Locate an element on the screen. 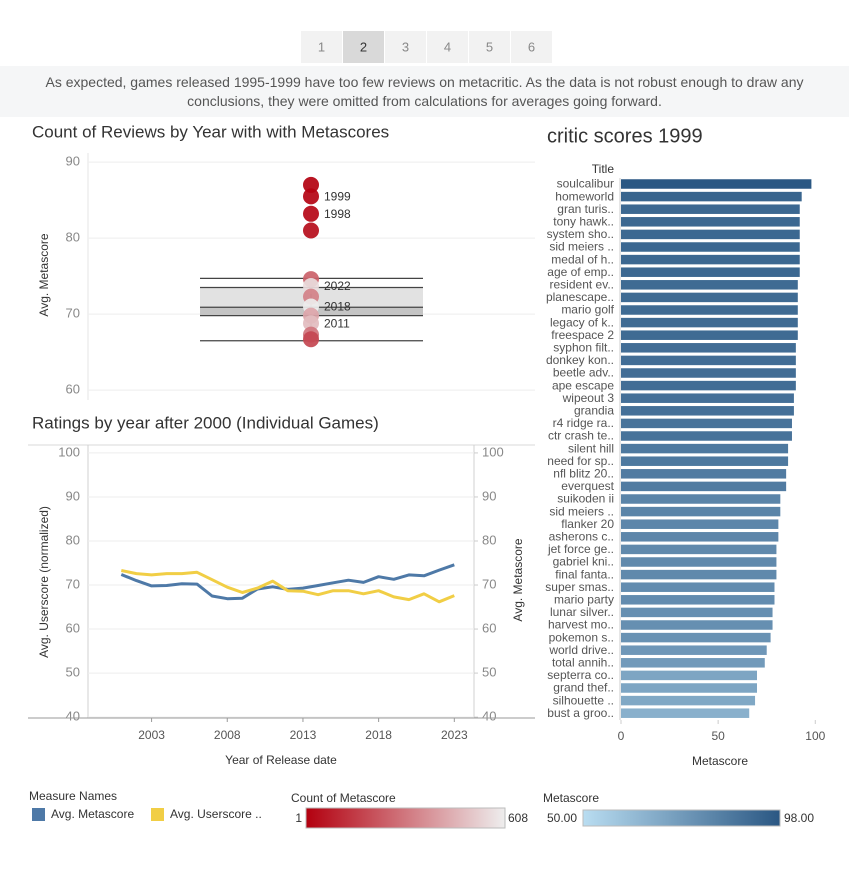  row-label: wipeout 3 is located at coordinates (588, 398).